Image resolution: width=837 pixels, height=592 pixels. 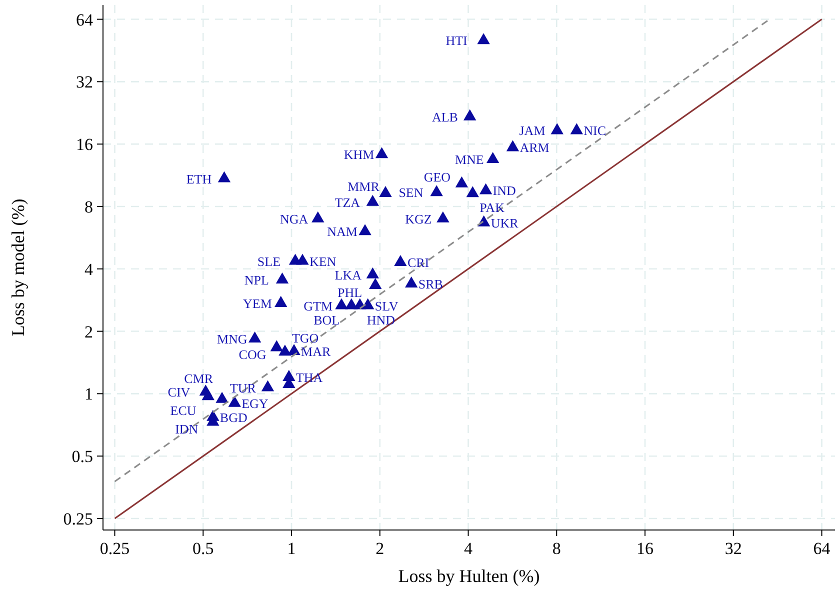 What do you see at coordinates (347, 202) in the screenshot?
I see `annotation: TZA` at bounding box center [347, 202].